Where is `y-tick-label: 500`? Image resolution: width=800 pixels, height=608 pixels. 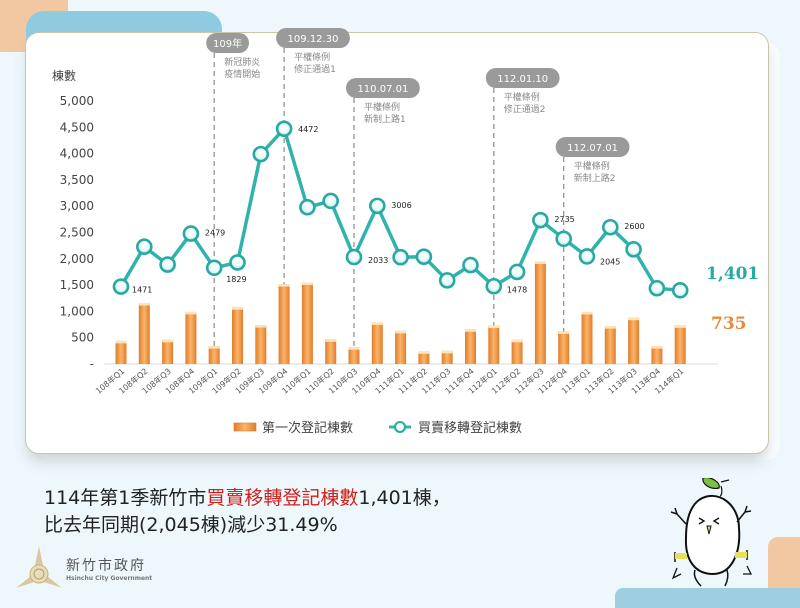 y-tick-label: 500 is located at coordinates (82, 338).